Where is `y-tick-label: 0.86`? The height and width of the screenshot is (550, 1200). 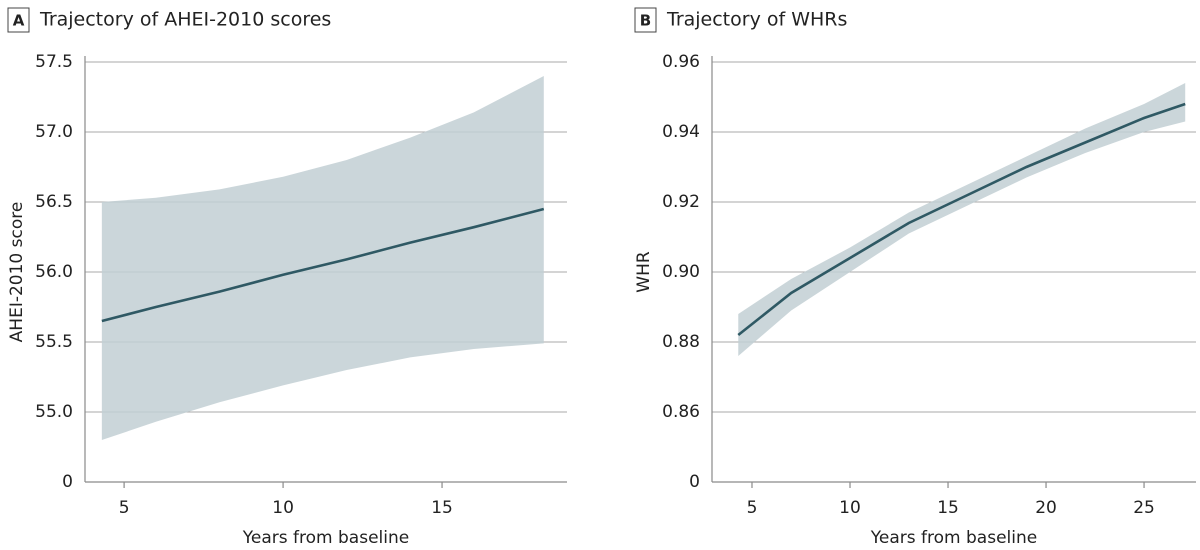
y-tick-label: 0.86 is located at coordinates (681, 412).